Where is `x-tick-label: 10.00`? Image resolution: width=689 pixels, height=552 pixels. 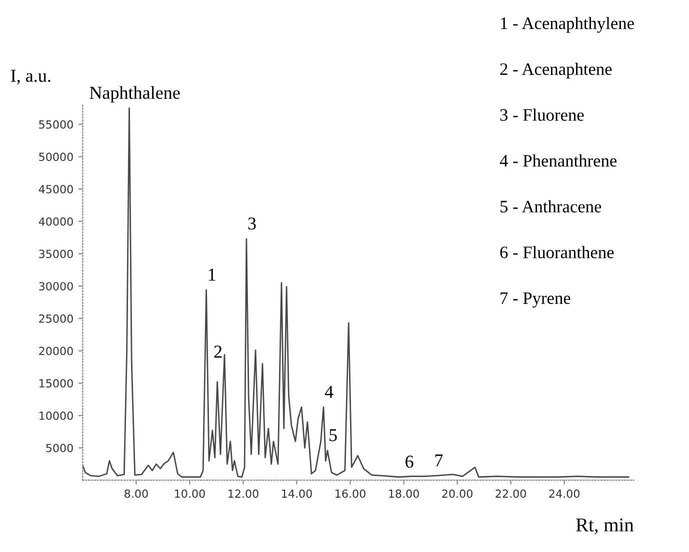
x-tick-label: 10.00 is located at coordinates (190, 493).